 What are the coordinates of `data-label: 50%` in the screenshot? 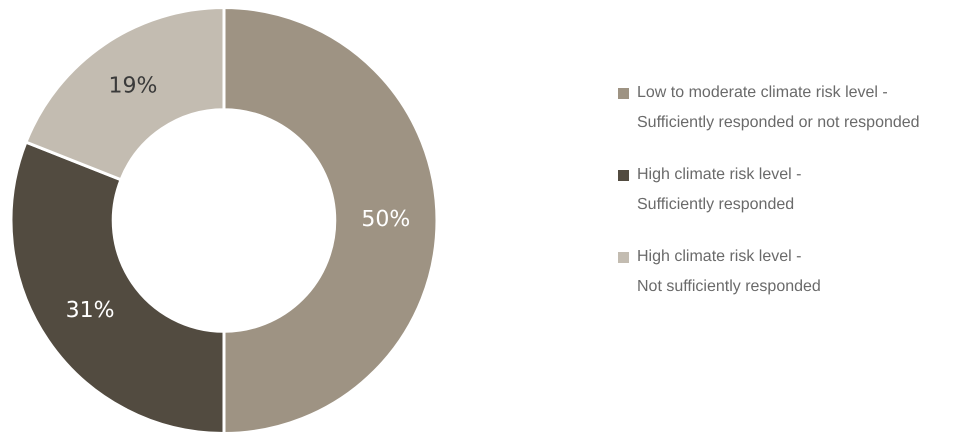 It's located at (385, 219).